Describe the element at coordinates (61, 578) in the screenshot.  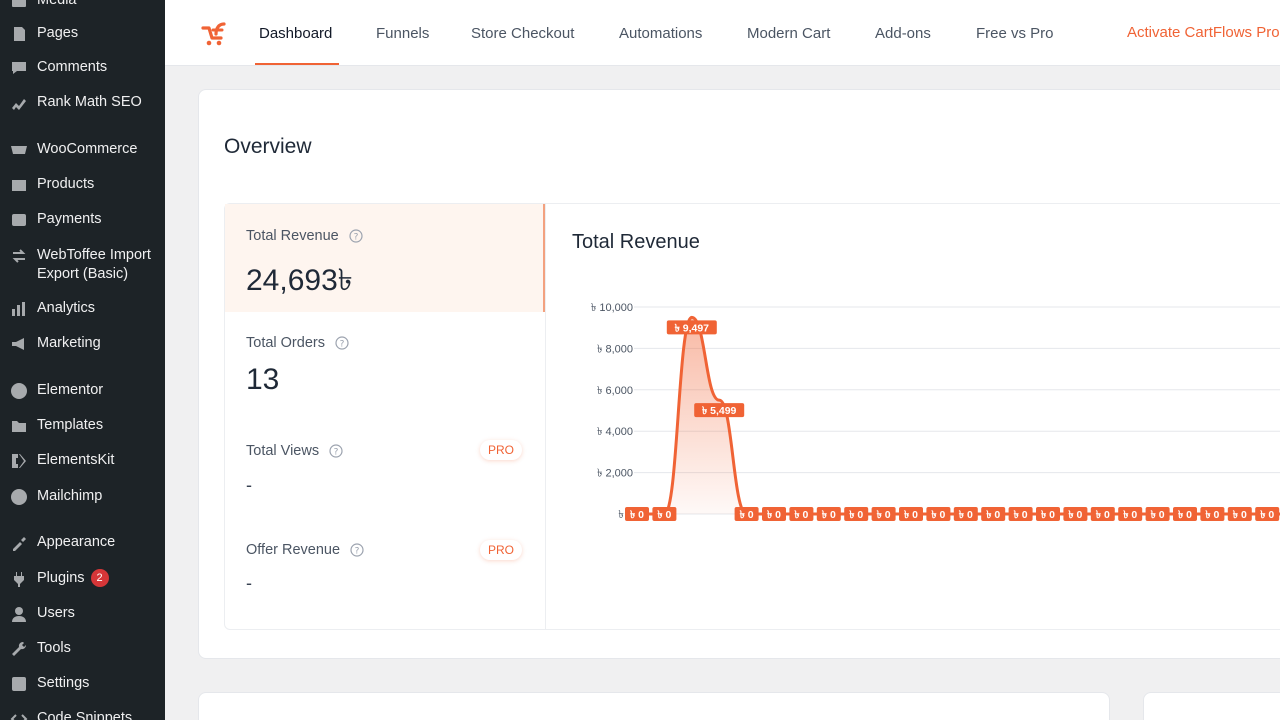
I see `sidebar-item-label: Plugins` at that location.